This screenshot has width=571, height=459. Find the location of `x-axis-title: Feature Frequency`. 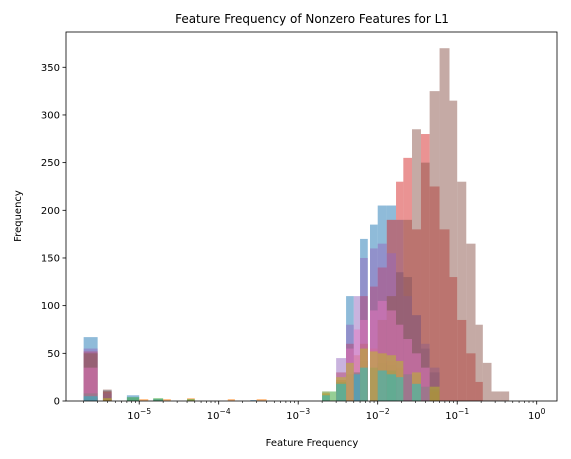

x-axis-title: Feature Frequency is located at coordinates (312, 443).